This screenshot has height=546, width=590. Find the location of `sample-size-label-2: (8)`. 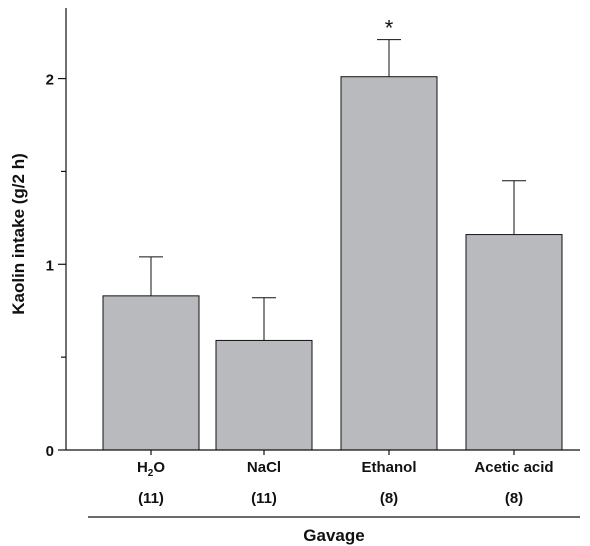

sample-size-label-2: (8) is located at coordinates (389, 498).